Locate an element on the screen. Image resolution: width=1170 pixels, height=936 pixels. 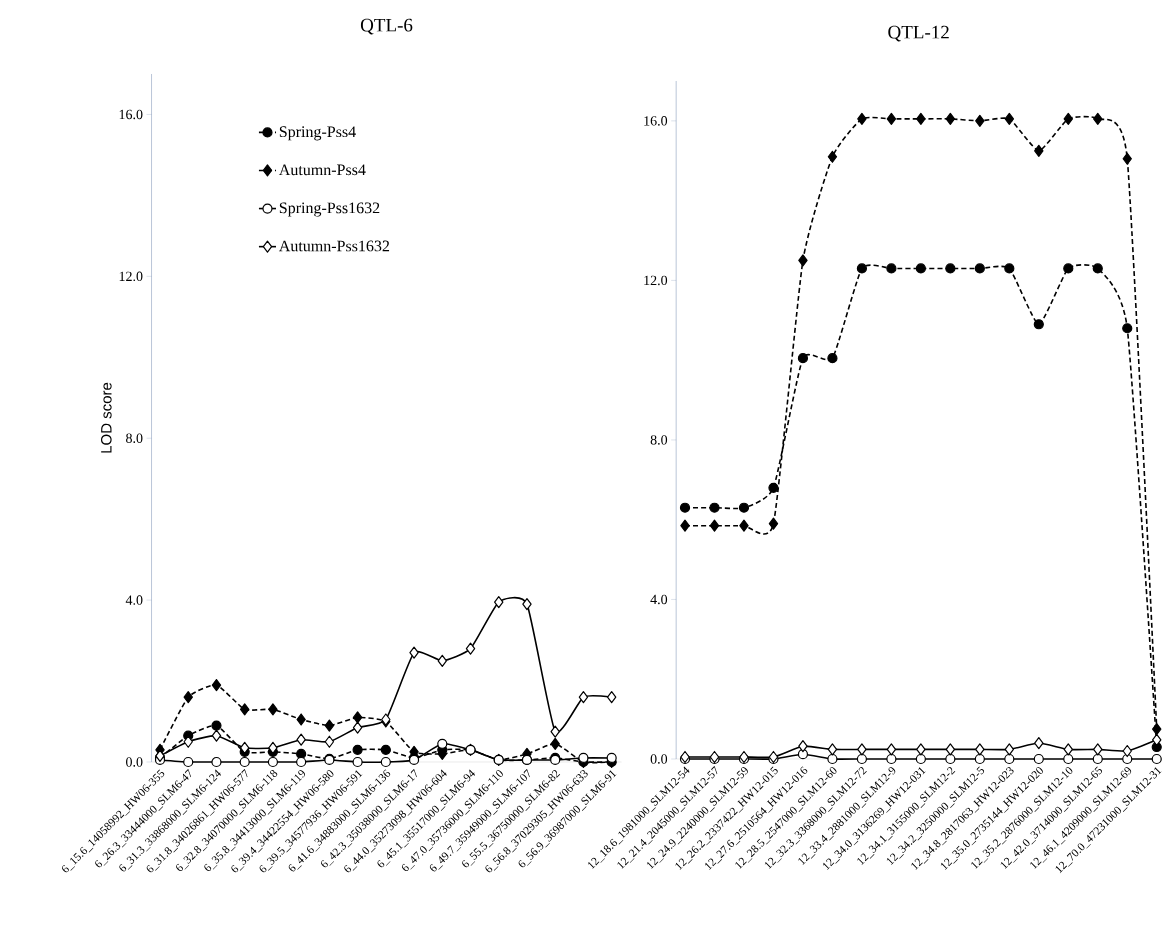
y-axis-title: LOD score is located at coordinates (106, 417).